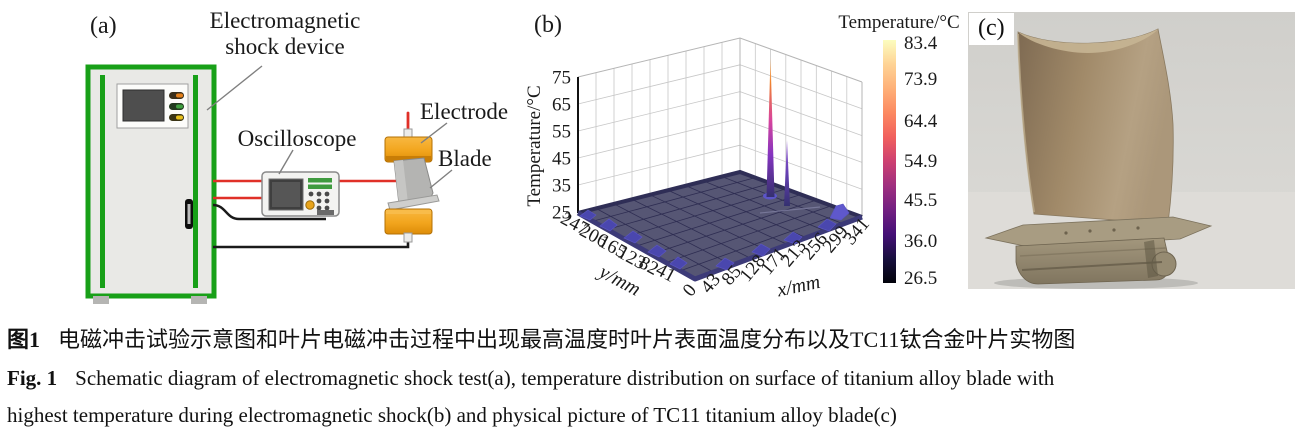 The height and width of the screenshot is (439, 1298). What do you see at coordinates (1088, 41) in the screenshot?
I see `blade-top-rim` at bounding box center [1088, 41].